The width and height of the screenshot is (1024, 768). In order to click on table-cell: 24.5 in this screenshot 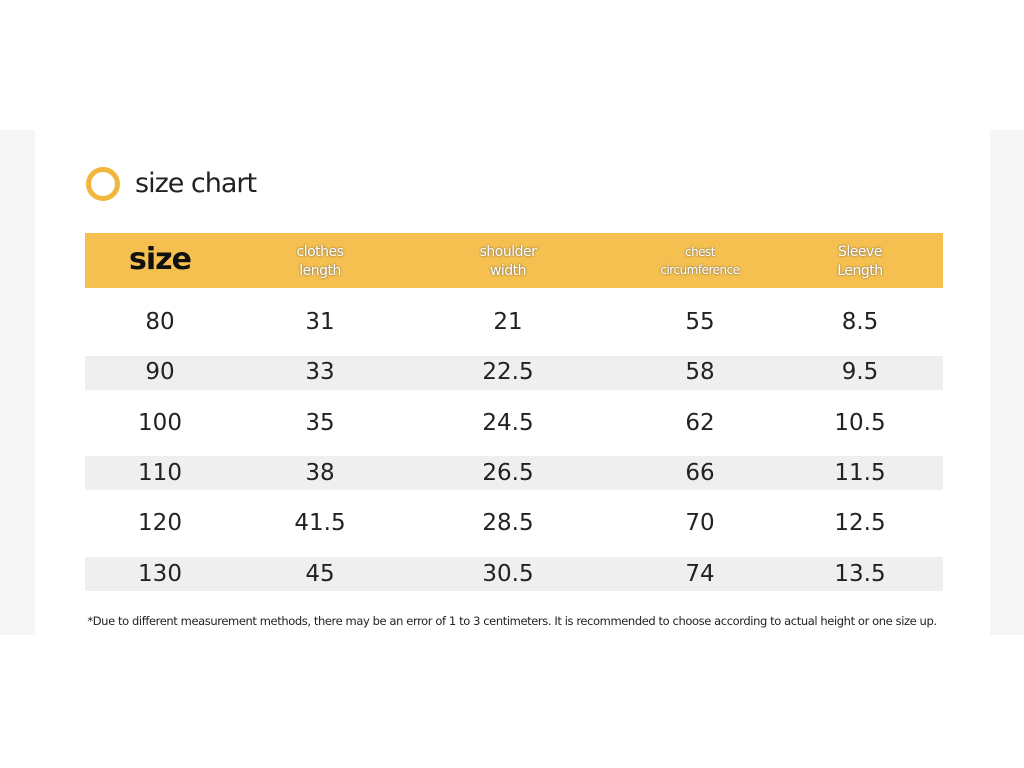, I will do `click(508, 422)`.